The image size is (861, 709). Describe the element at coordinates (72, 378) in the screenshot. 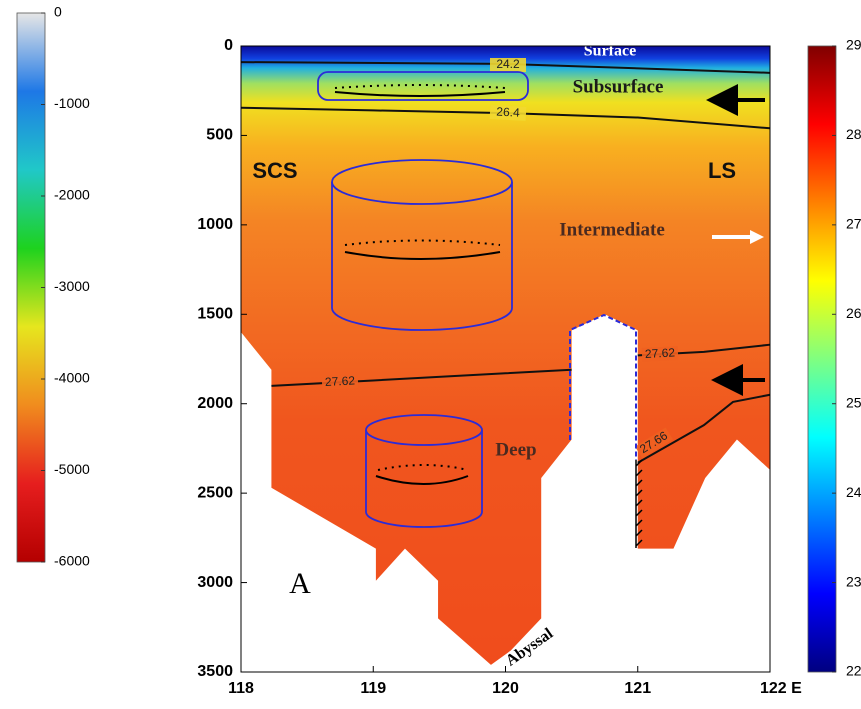

I see `colorbar-tick-label: -4000` at that location.